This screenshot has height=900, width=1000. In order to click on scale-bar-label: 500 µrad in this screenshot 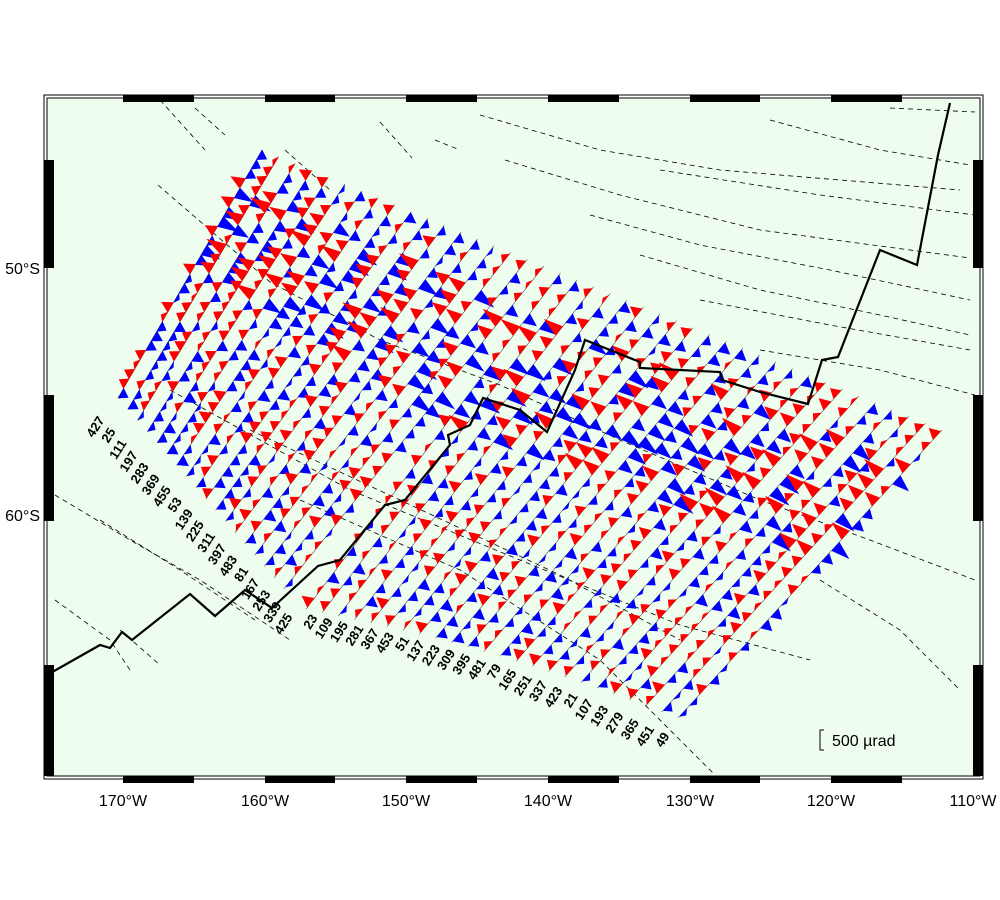, I will do `click(863, 741)`.